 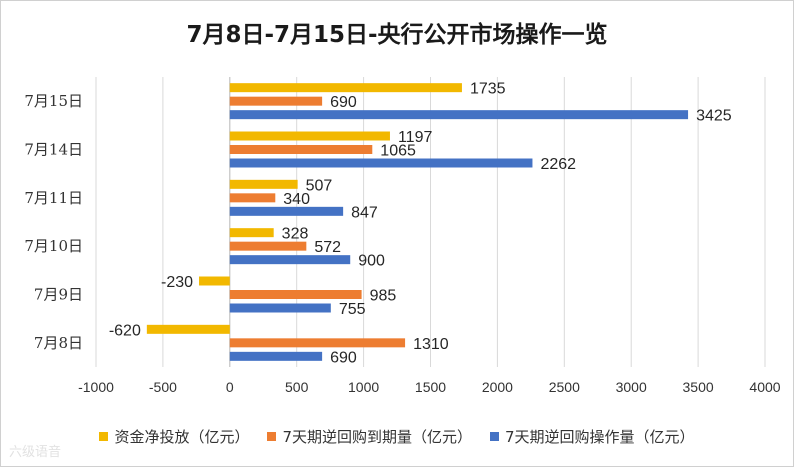 I want to click on legend-label-repo-maturity: 7天期逆回购到期量（亿元）, so click(x=377, y=436).